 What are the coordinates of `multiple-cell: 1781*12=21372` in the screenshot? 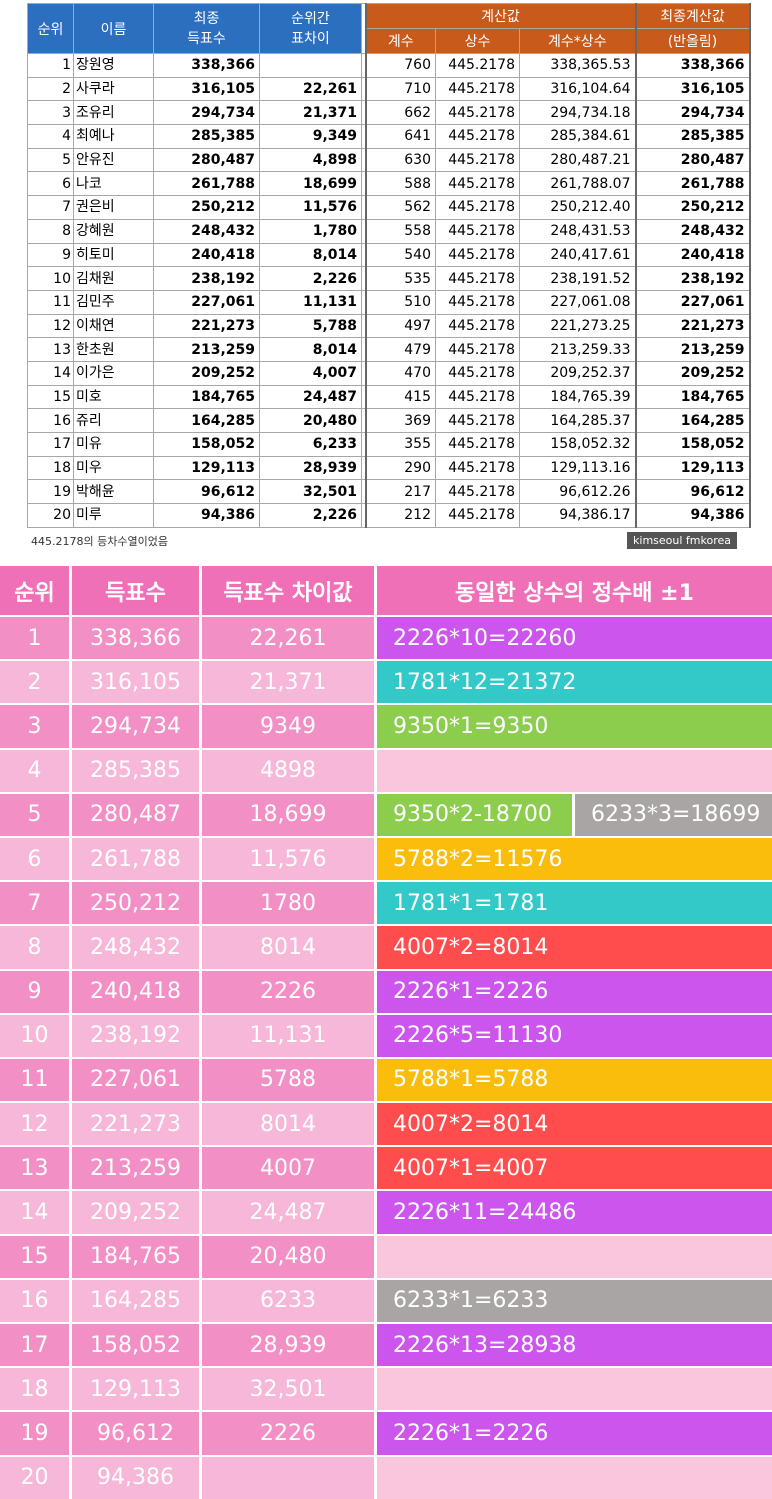 It's located at (574, 682).